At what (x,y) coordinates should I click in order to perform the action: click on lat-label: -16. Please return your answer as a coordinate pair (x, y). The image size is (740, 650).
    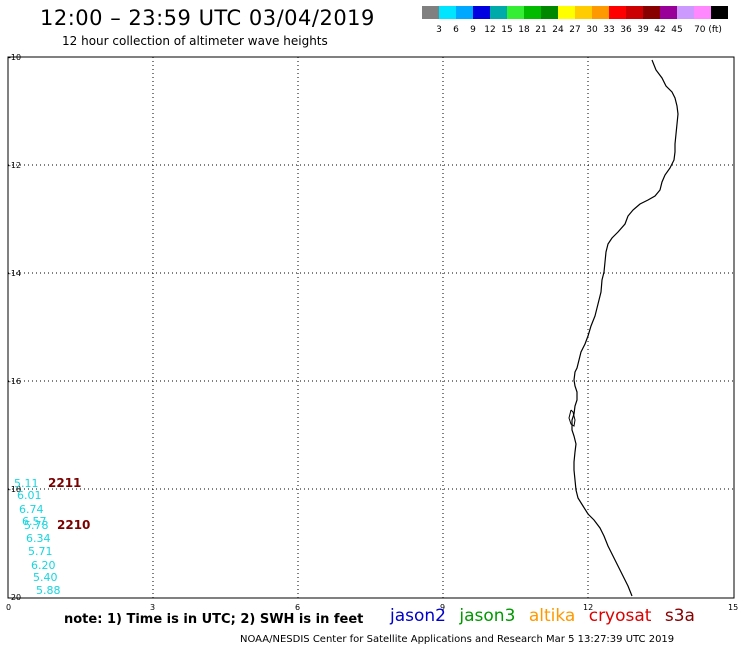
    Looking at the image, I should click on (14, 381).